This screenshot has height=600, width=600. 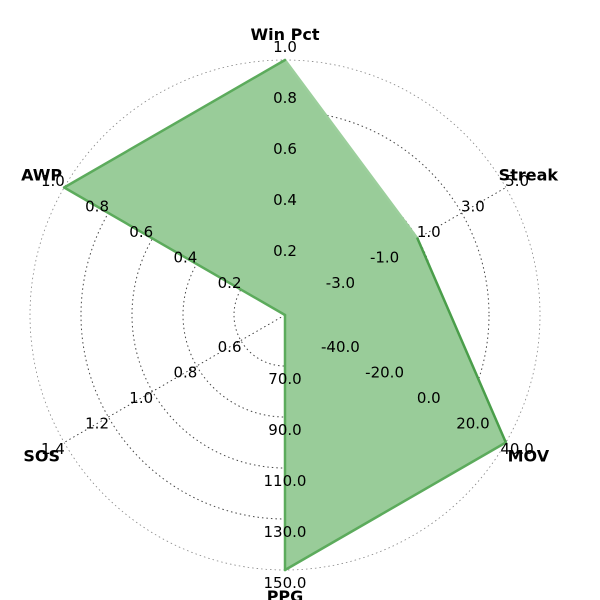 What do you see at coordinates (97, 207) in the screenshot?
I see `tick-label-awp: 0.8` at bounding box center [97, 207].